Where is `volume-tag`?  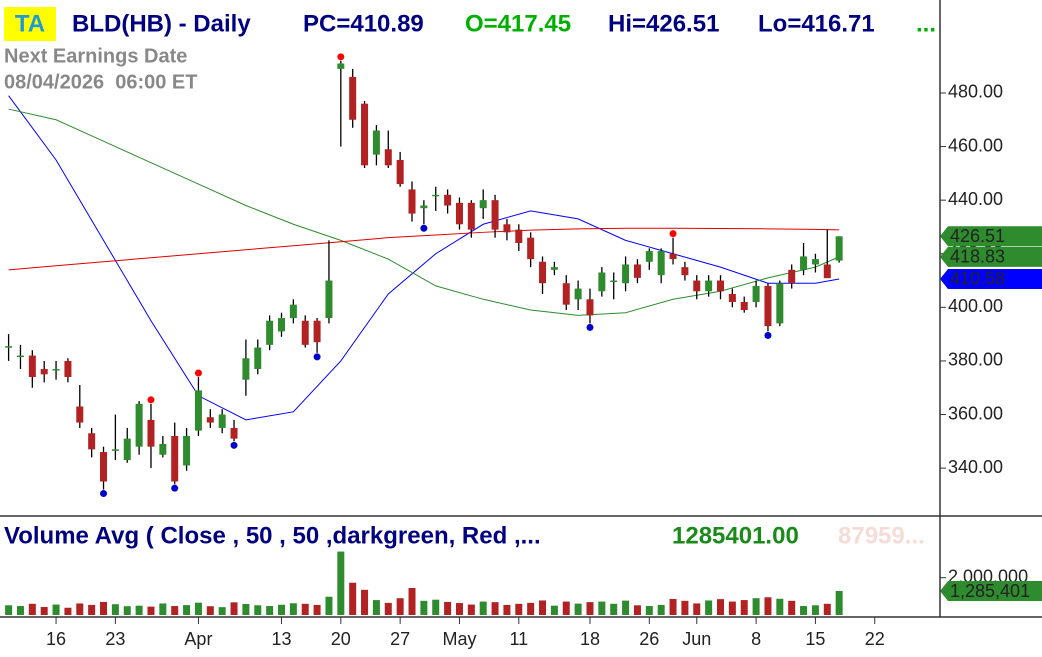 volume-tag is located at coordinates (991, 591).